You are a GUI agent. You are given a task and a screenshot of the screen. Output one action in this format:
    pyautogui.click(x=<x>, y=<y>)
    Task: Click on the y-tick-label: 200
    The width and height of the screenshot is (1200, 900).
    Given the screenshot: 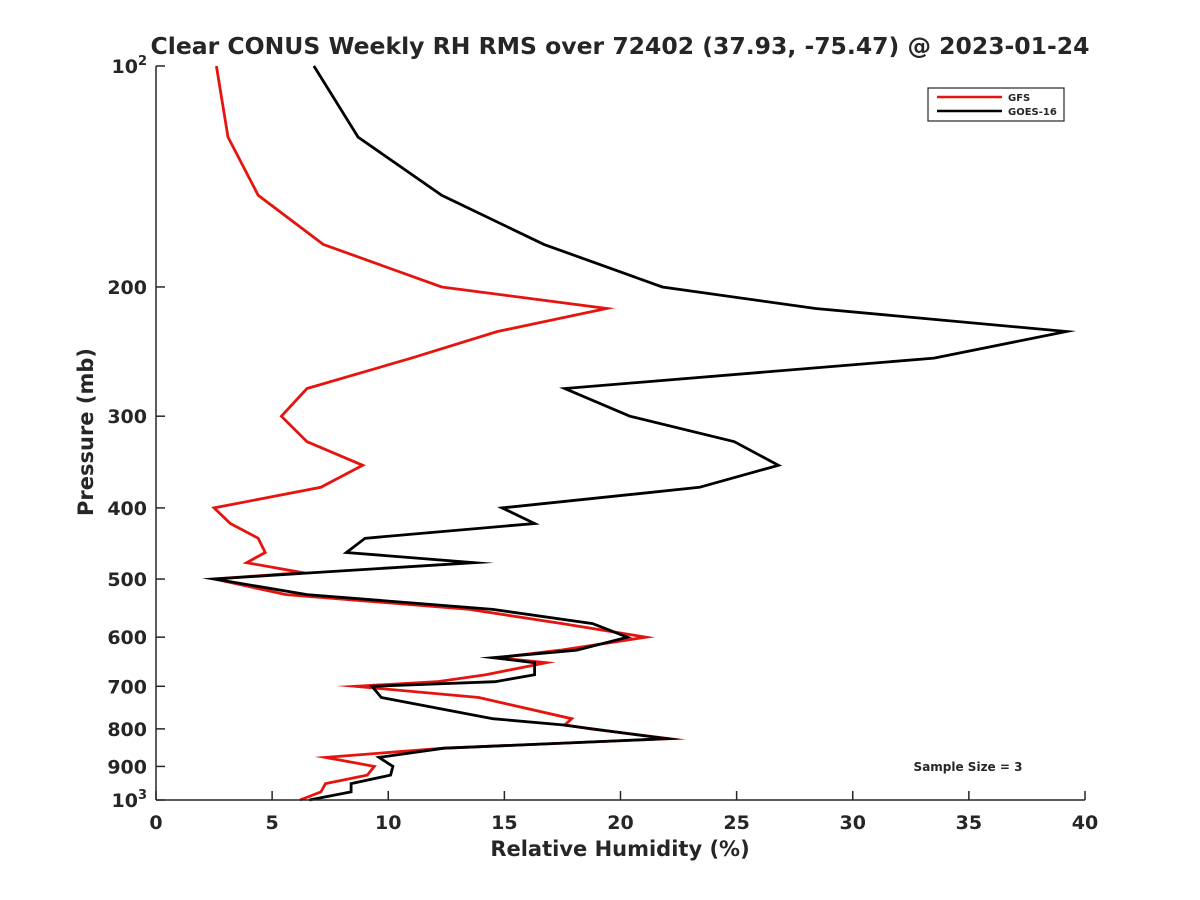 What is the action you would take?
    pyautogui.click(x=127, y=288)
    